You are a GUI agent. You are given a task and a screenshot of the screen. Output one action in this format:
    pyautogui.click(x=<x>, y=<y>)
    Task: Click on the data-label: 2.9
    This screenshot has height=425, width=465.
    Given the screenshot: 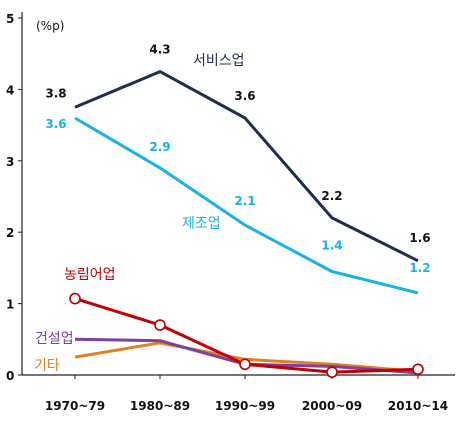 What is the action you would take?
    pyautogui.click(x=159, y=147)
    